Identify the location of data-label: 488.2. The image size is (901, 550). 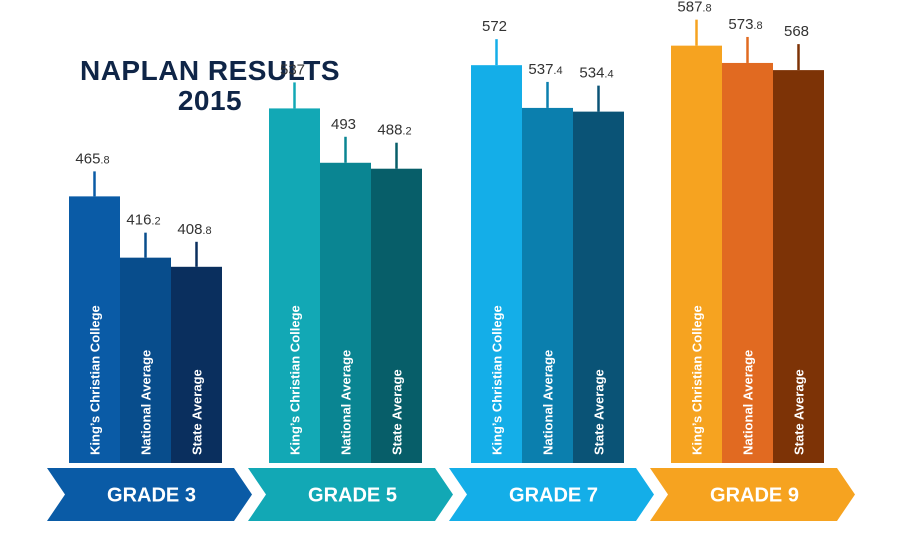
(394, 130).